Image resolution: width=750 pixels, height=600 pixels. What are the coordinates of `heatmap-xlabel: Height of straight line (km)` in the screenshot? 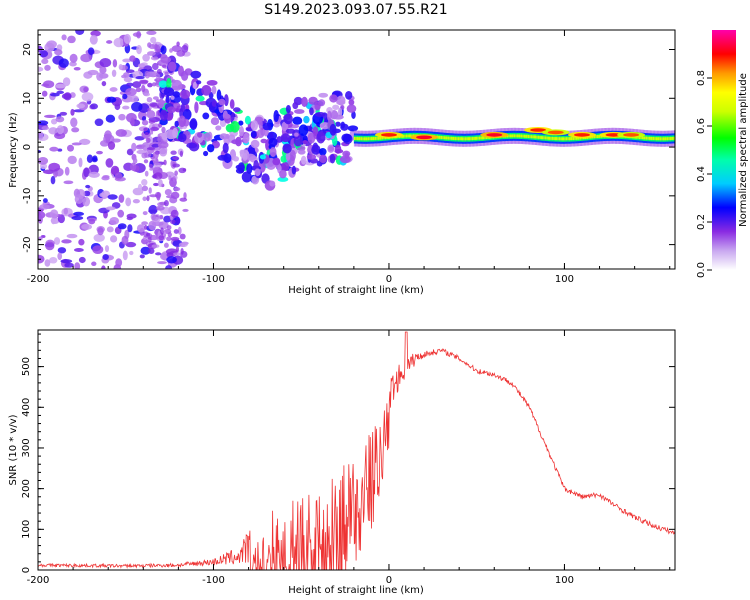 It's located at (356, 290).